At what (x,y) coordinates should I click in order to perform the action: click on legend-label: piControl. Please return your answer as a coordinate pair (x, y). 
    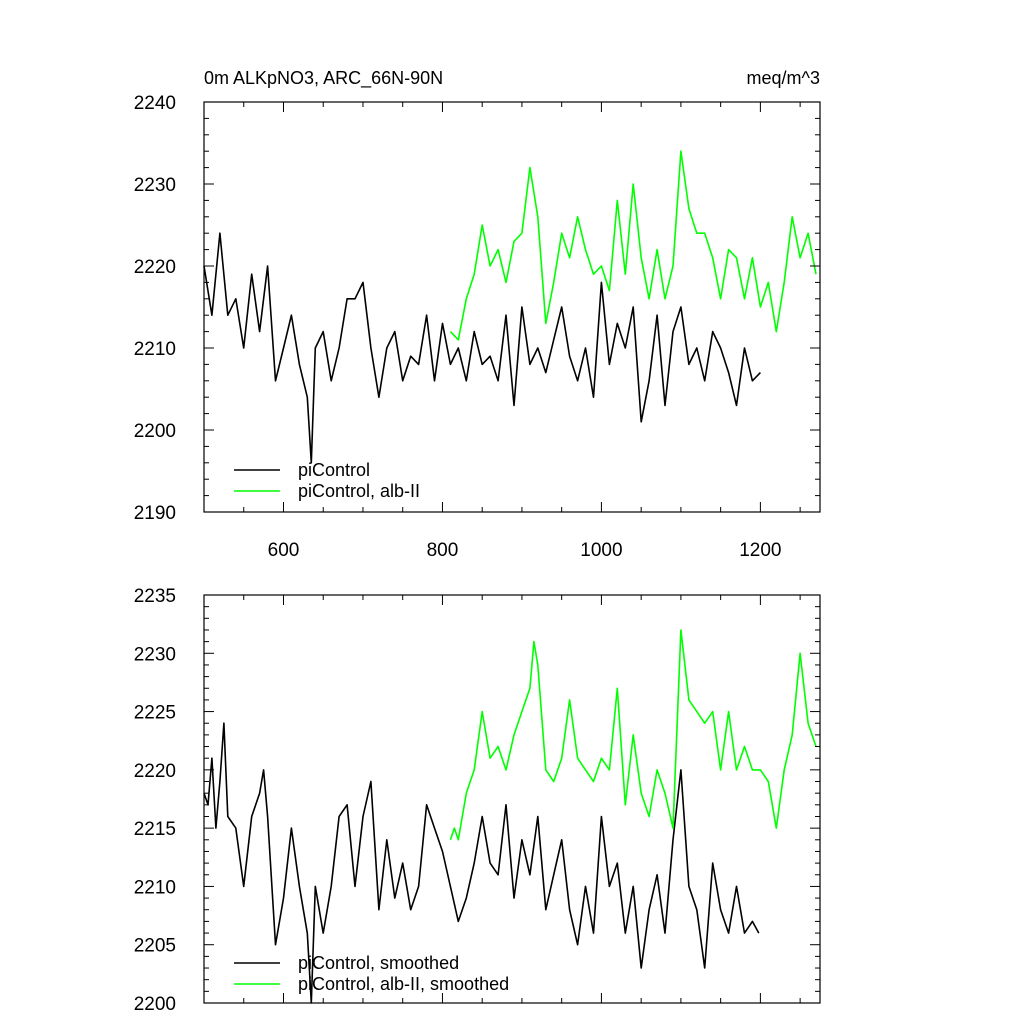
    Looking at the image, I should click on (334, 470).